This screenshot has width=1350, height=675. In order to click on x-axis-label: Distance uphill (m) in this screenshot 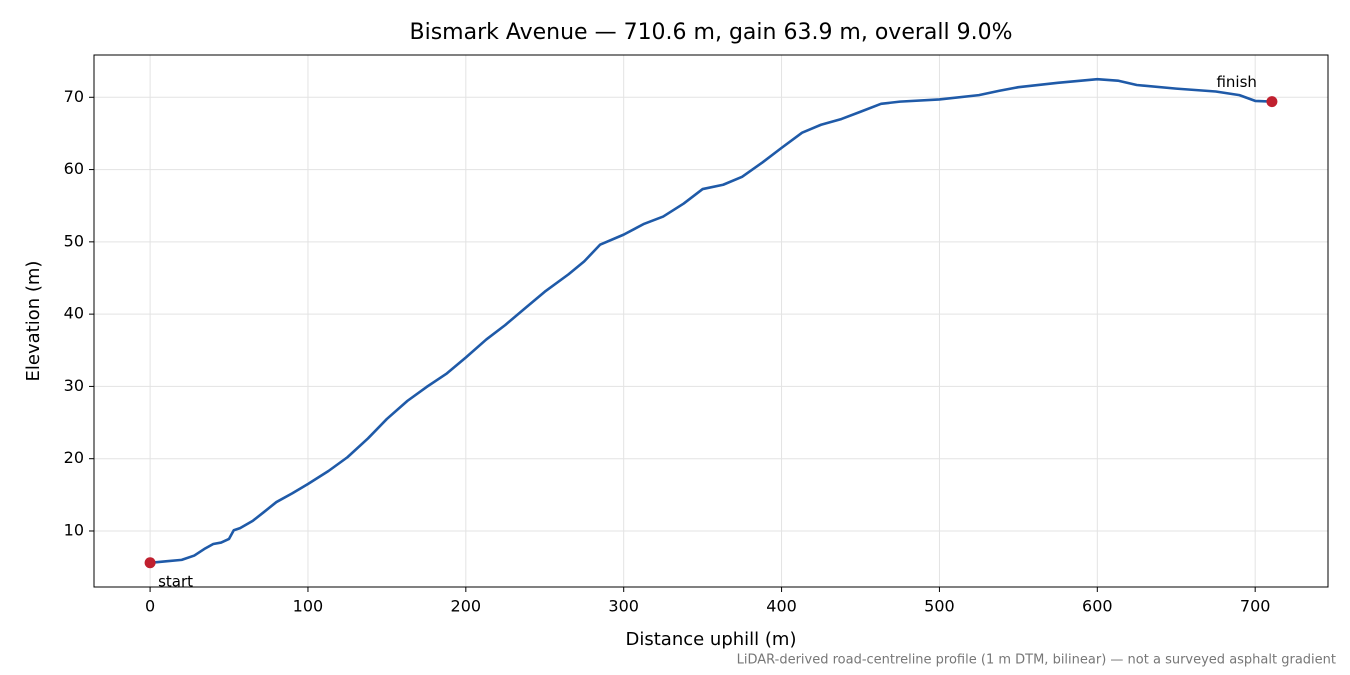, I will do `click(711, 639)`.